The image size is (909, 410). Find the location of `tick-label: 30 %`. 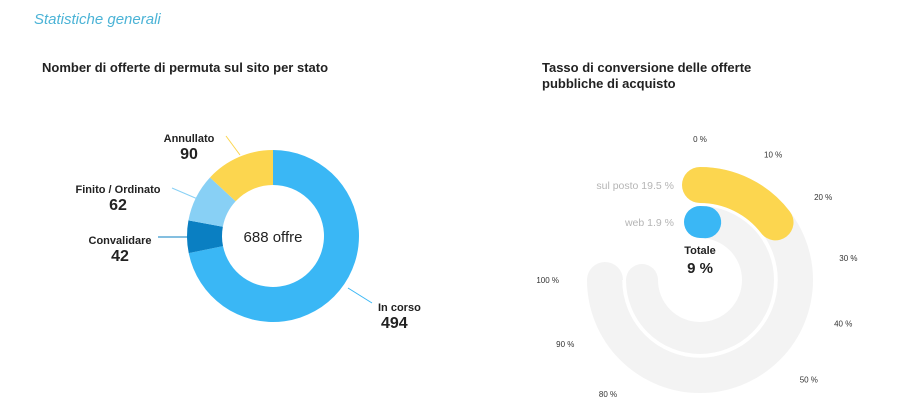

tick-label: 30 % is located at coordinates (848, 258).